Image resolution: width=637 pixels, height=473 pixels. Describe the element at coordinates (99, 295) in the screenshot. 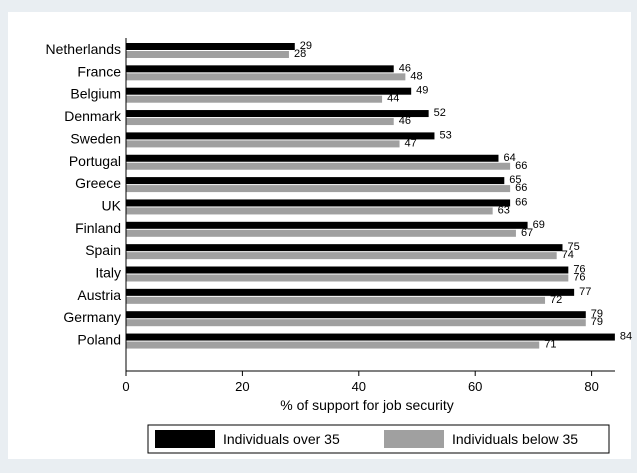

I see `category-label-austria: Austria` at that location.